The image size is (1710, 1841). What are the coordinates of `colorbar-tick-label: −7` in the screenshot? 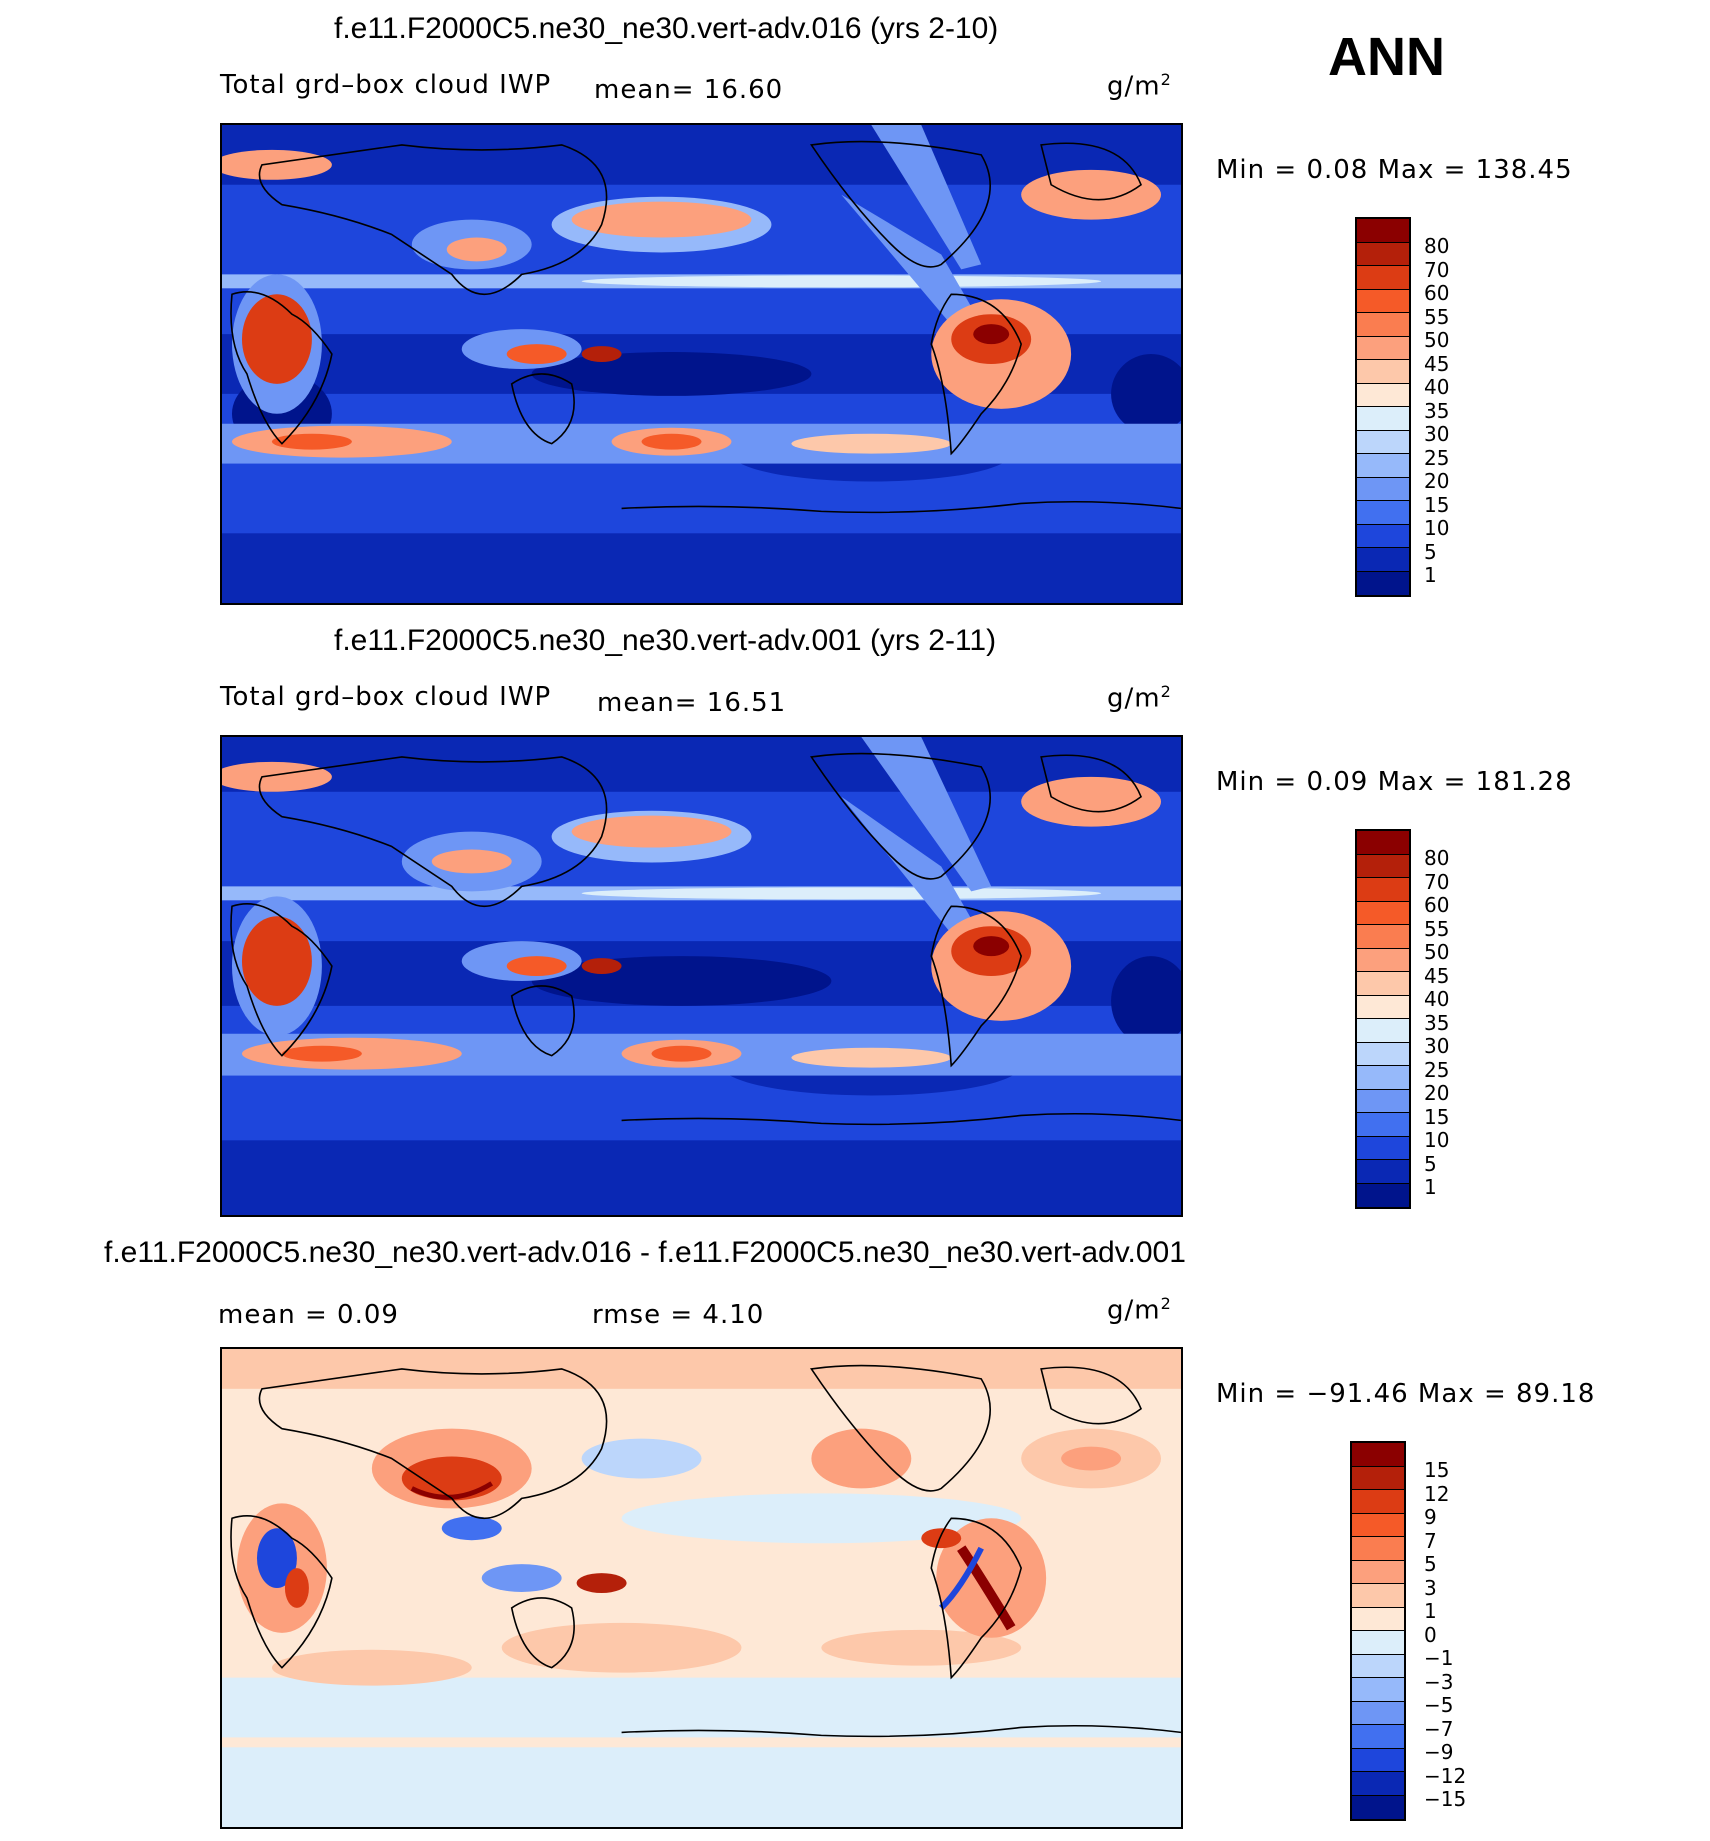 It's located at (1439, 1728).